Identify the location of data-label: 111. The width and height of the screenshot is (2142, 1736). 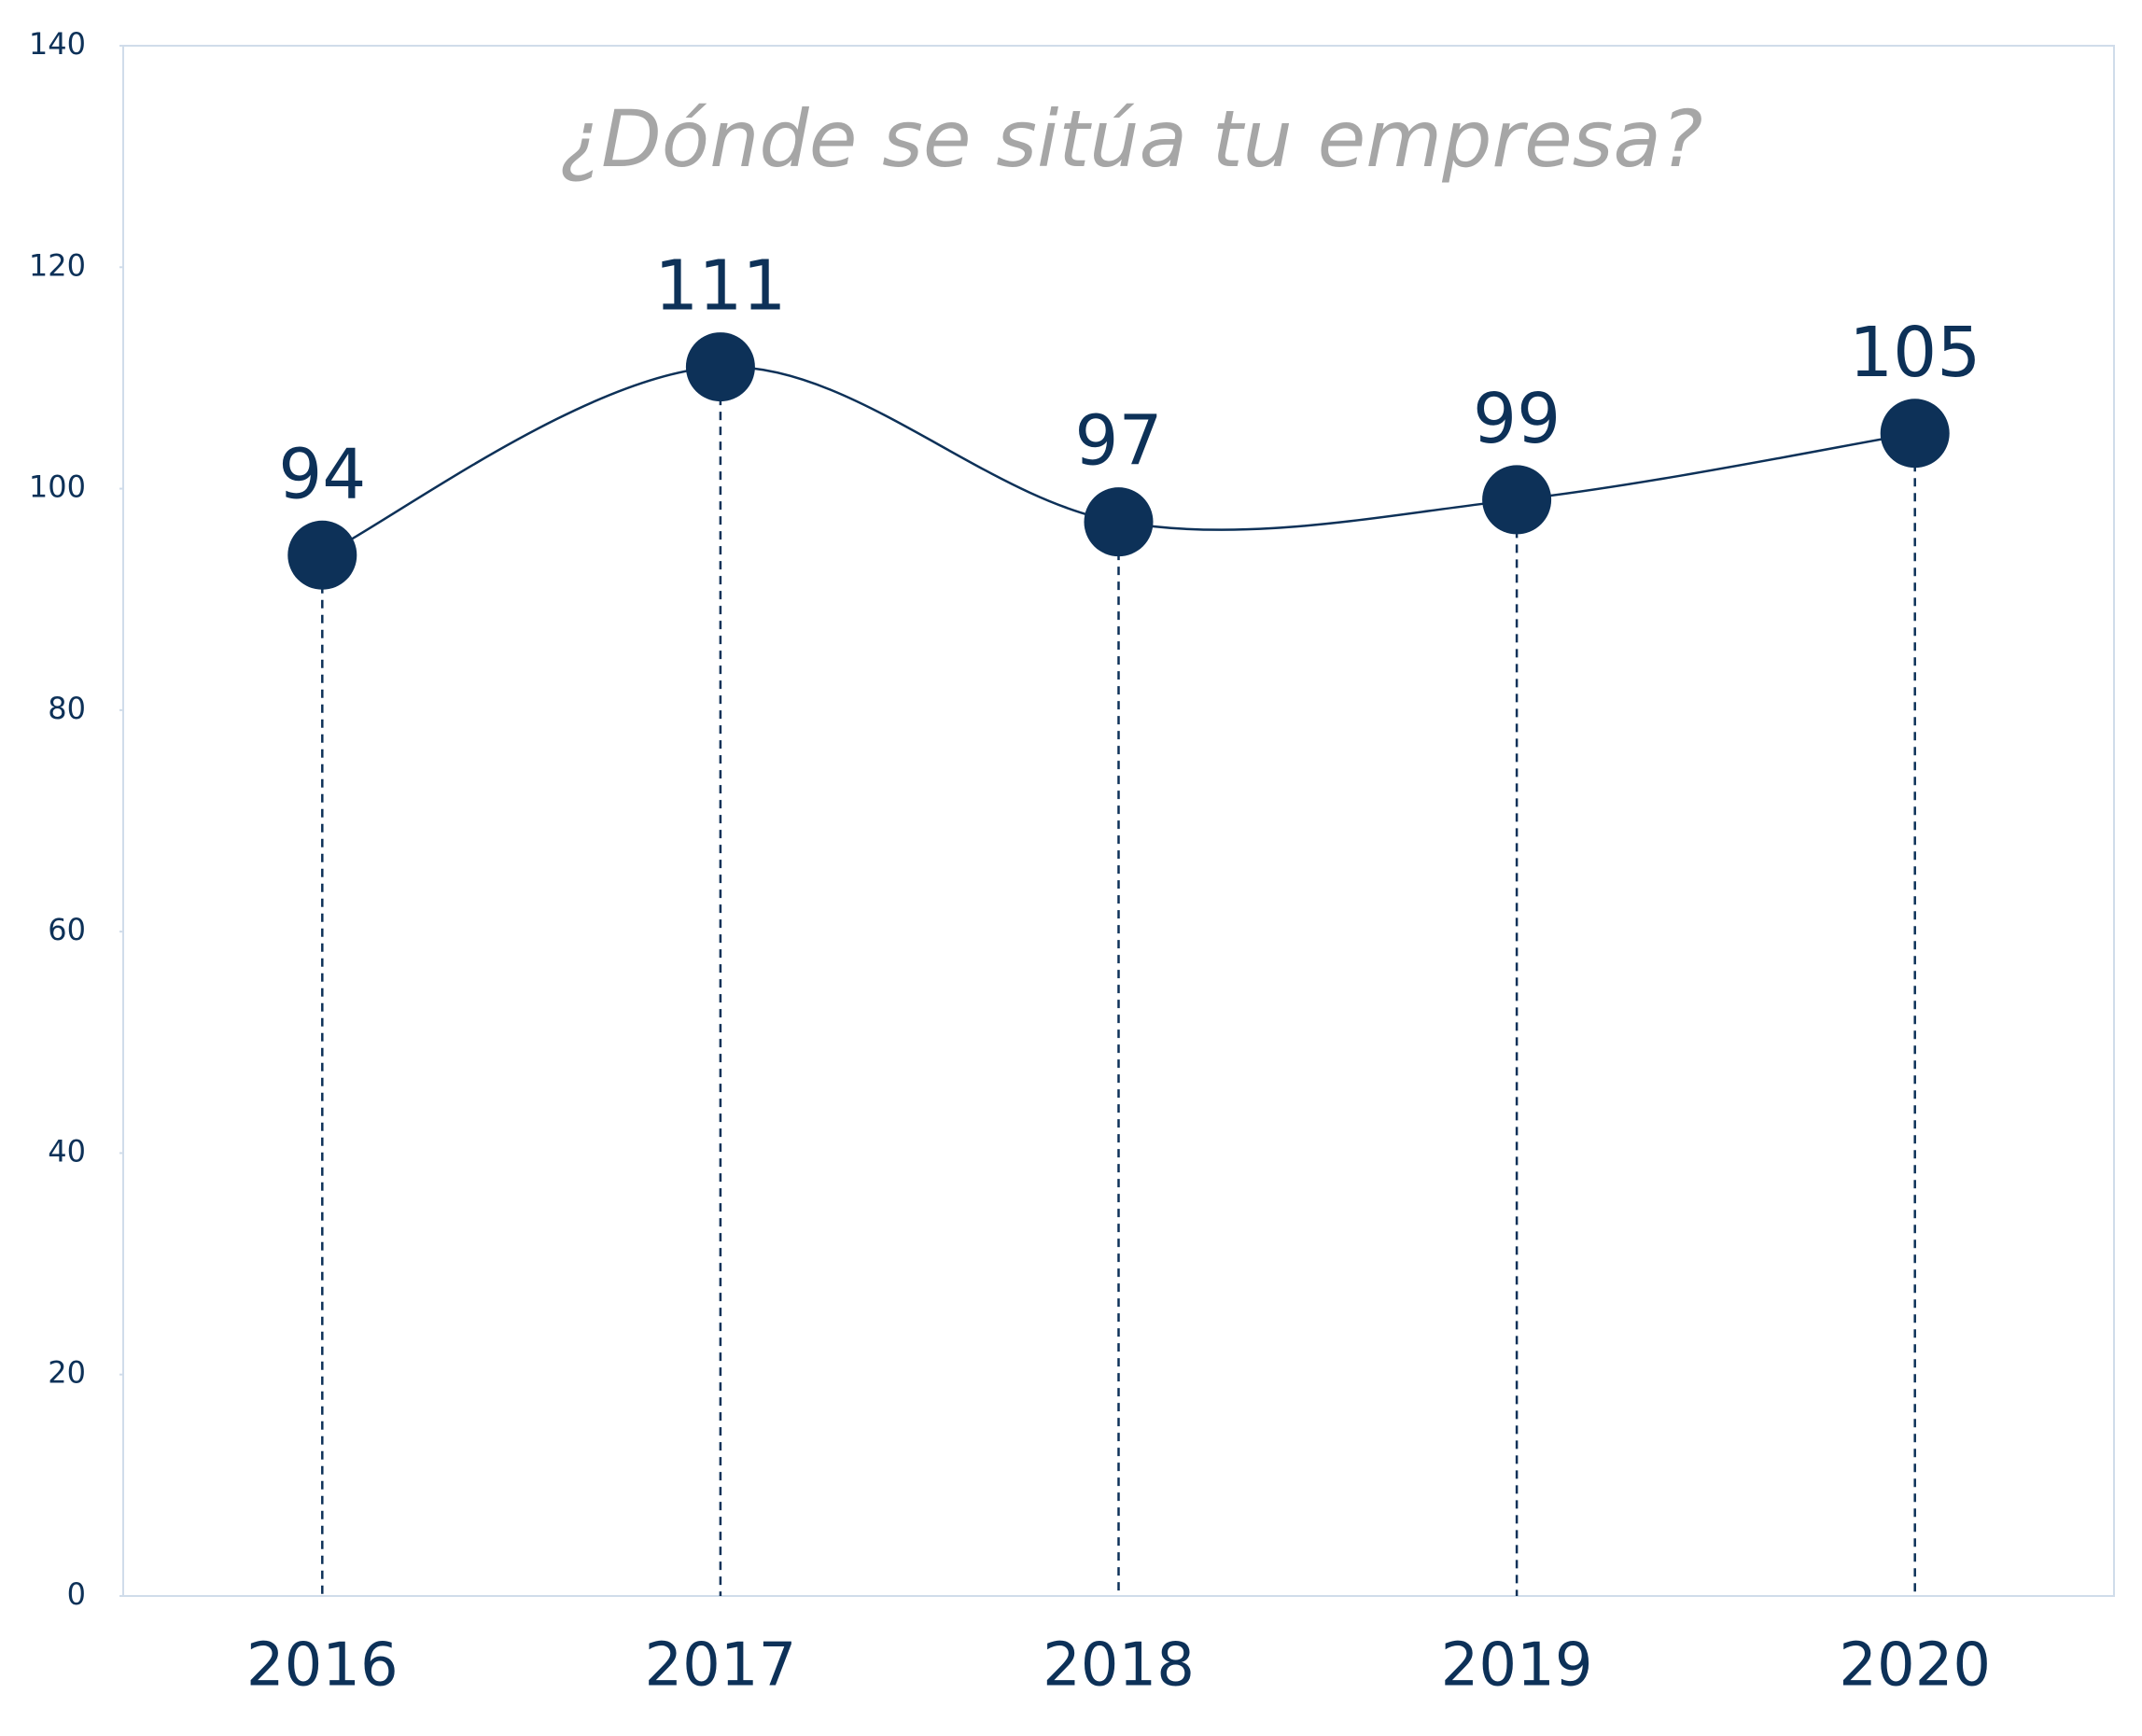
(720, 286).